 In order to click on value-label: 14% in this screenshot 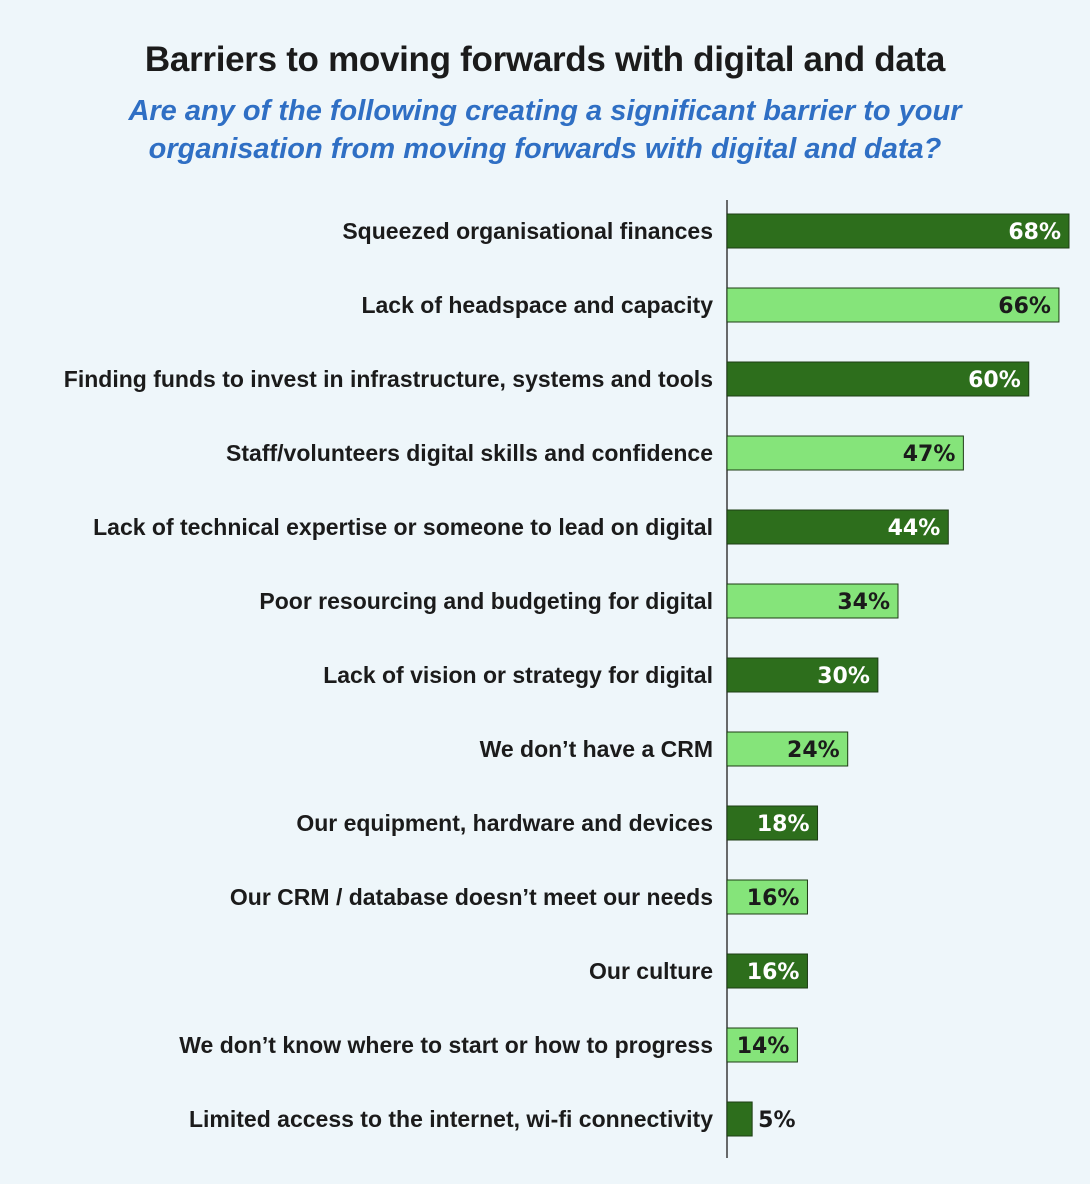, I will do `click(763, 1046)`.